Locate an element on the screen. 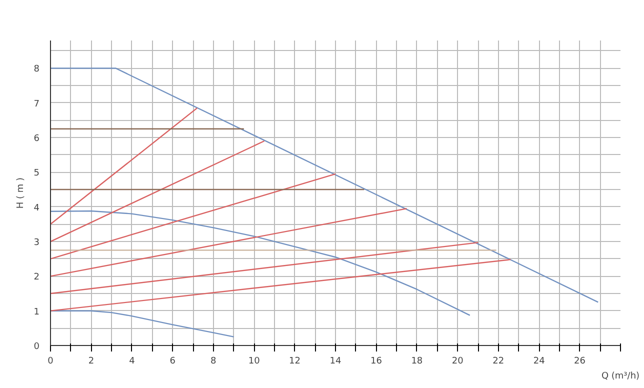 The image size is (644, 388). y-tick-label: 4 is located at coordinates (37, 208).